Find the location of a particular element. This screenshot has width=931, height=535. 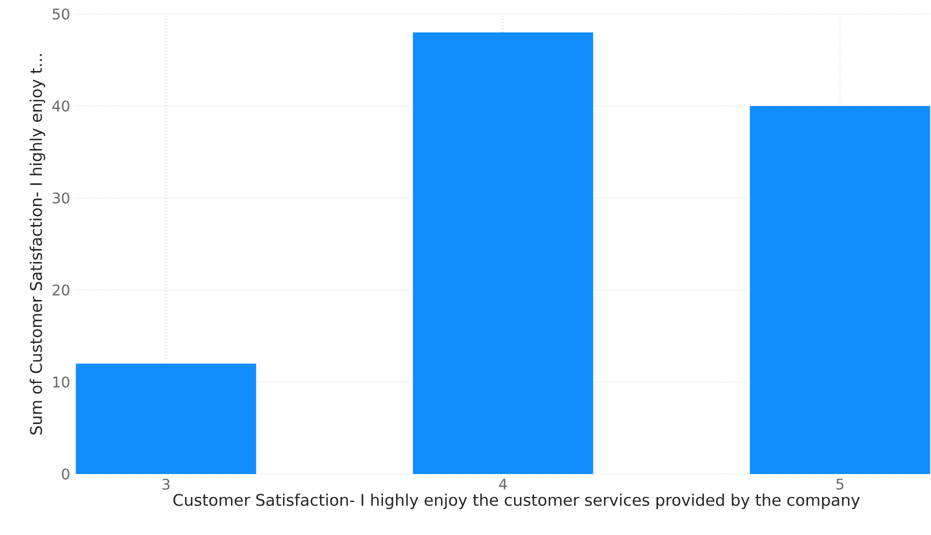

x-tick-label: 5 is located at coordinates (840, 484).